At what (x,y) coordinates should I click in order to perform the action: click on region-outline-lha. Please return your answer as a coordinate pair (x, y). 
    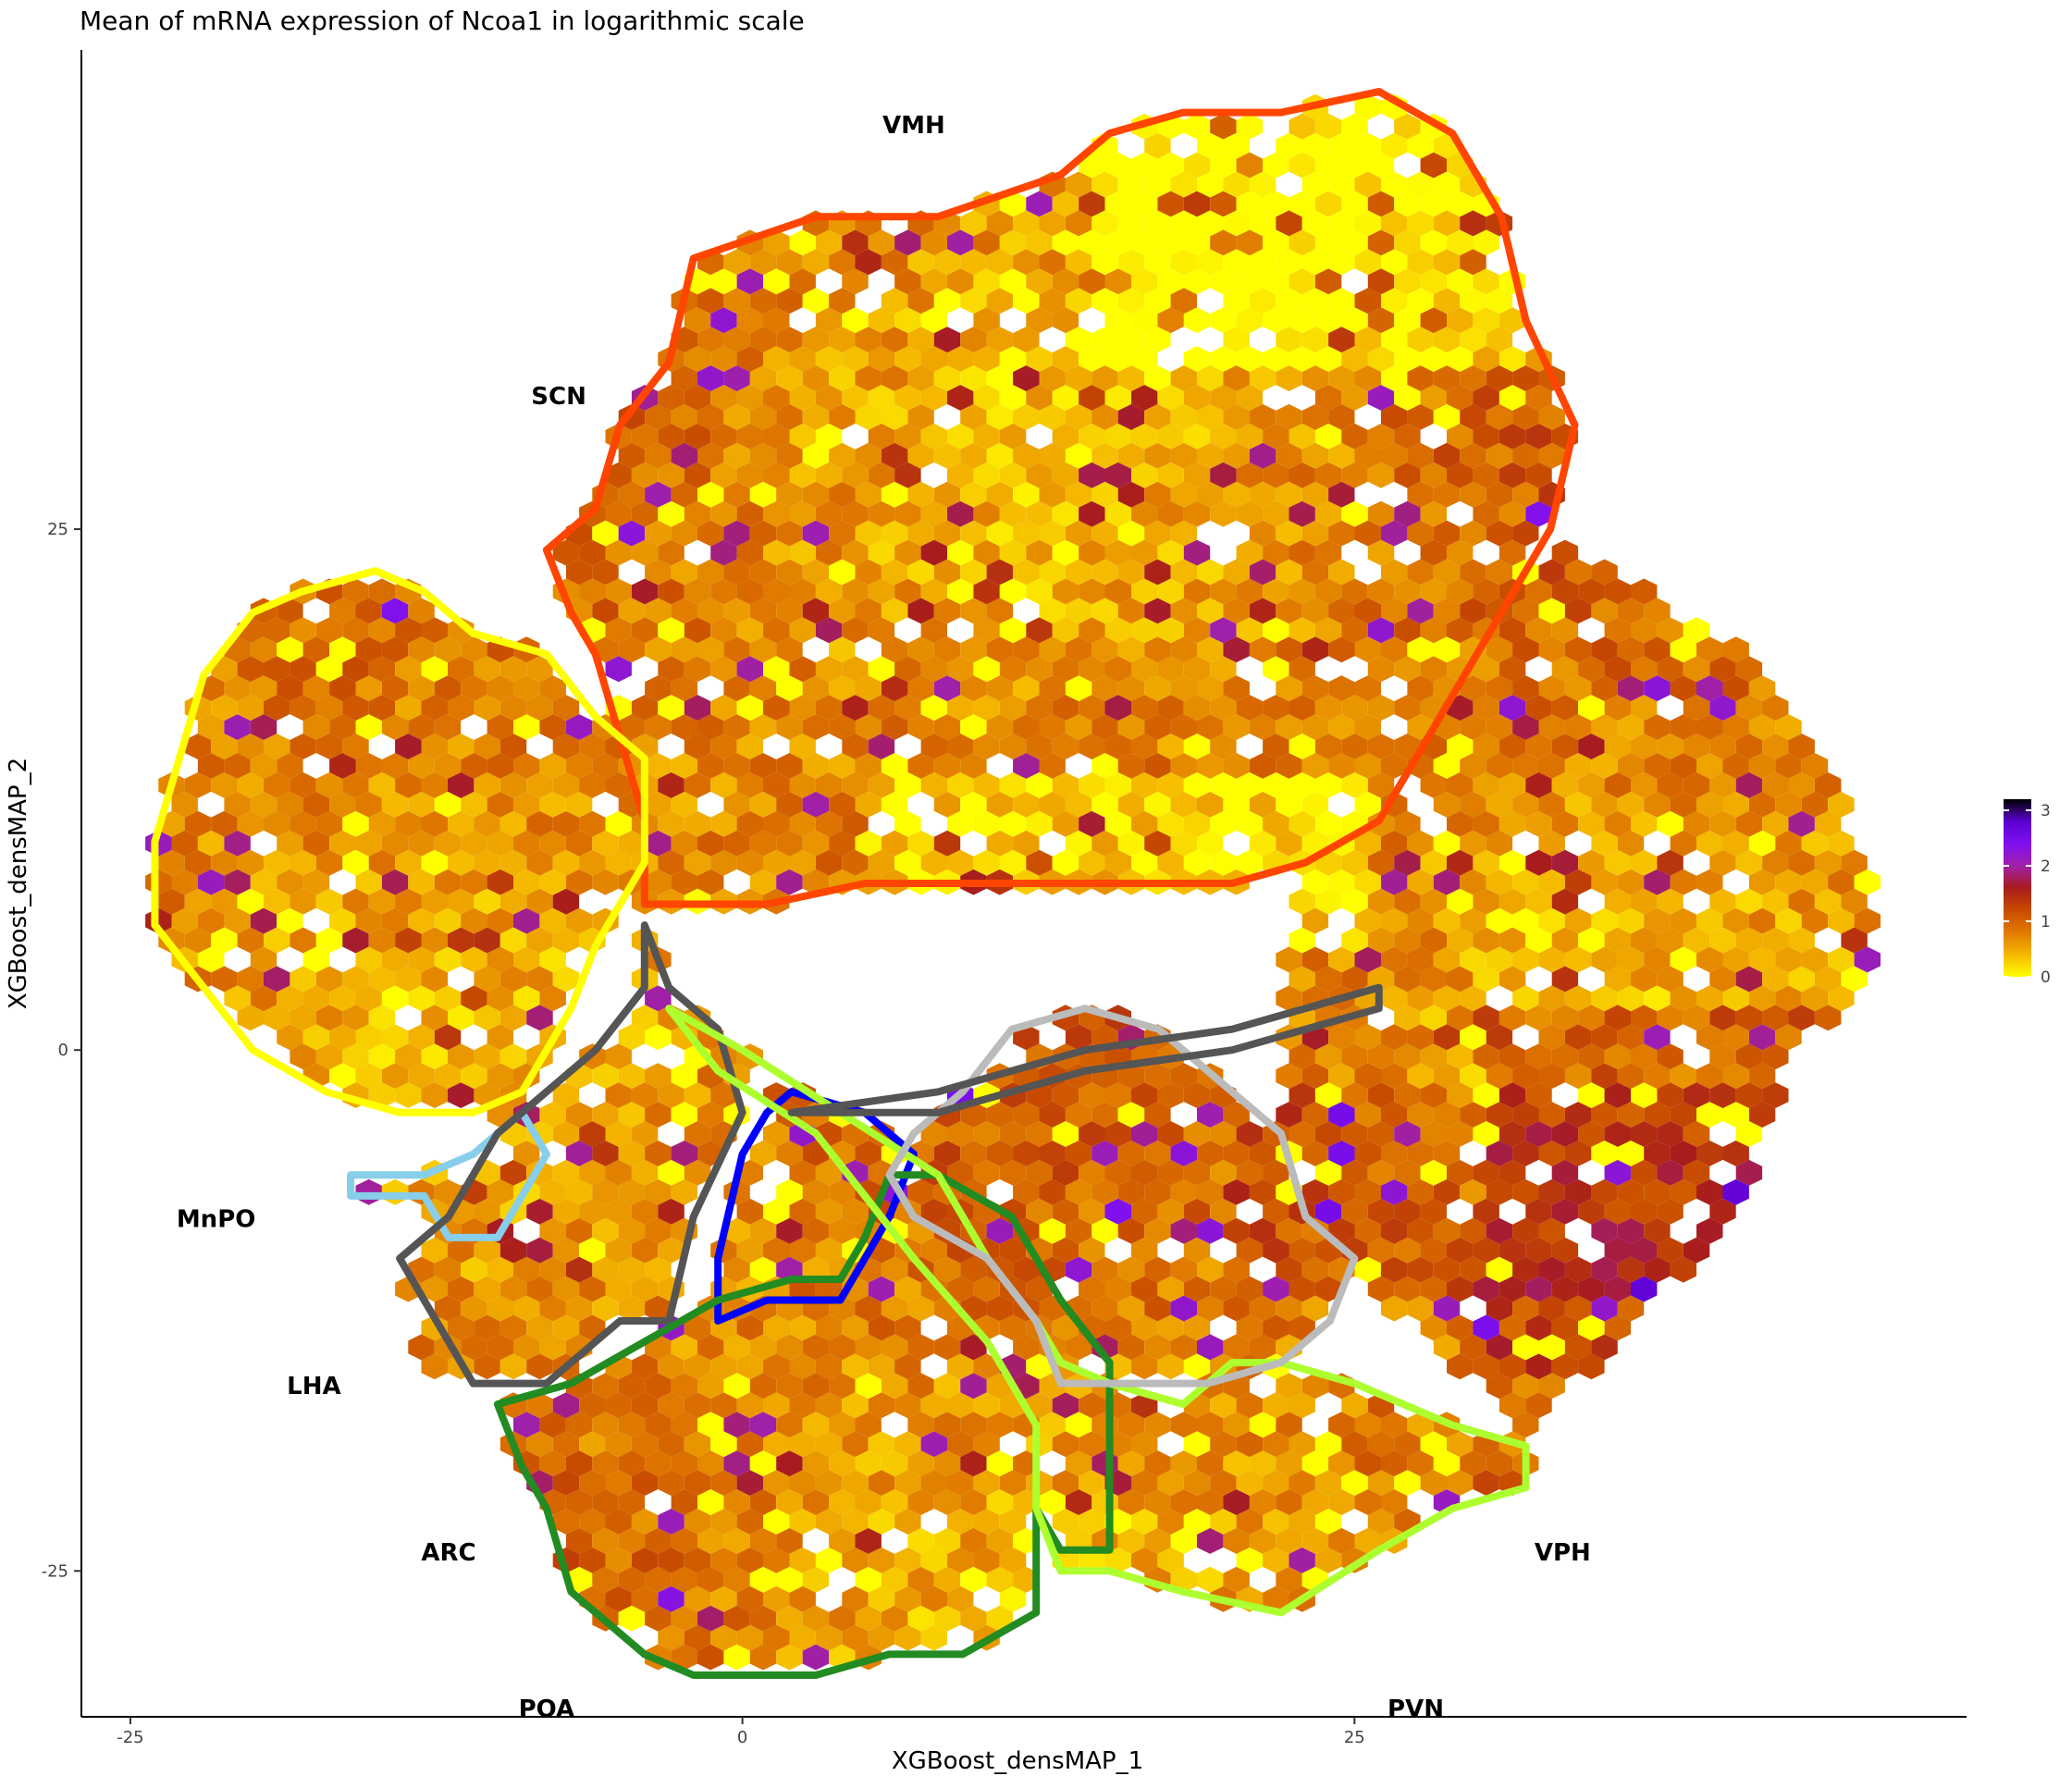
    Looking at the image, I should click on (571, 1154).